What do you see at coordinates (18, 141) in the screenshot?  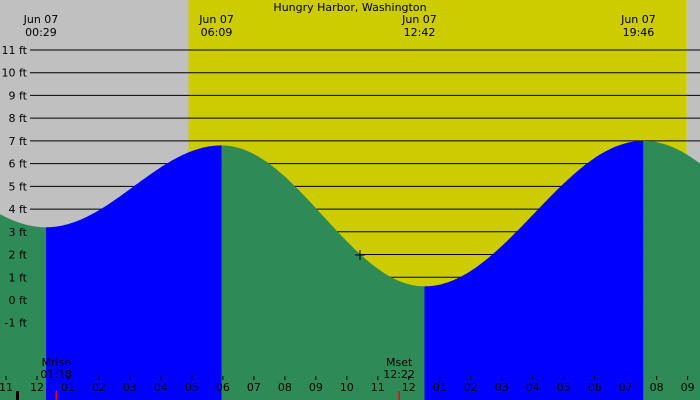 I see `y-tick-label: 7 ft` at bounding box center [18, 141].